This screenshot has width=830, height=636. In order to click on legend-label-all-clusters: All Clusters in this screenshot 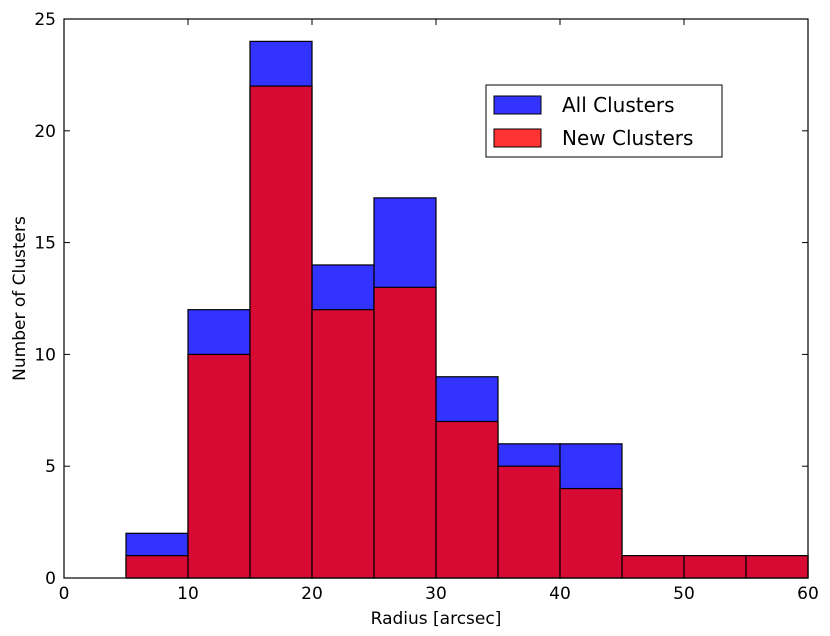, I will do `click(618, 105)`.